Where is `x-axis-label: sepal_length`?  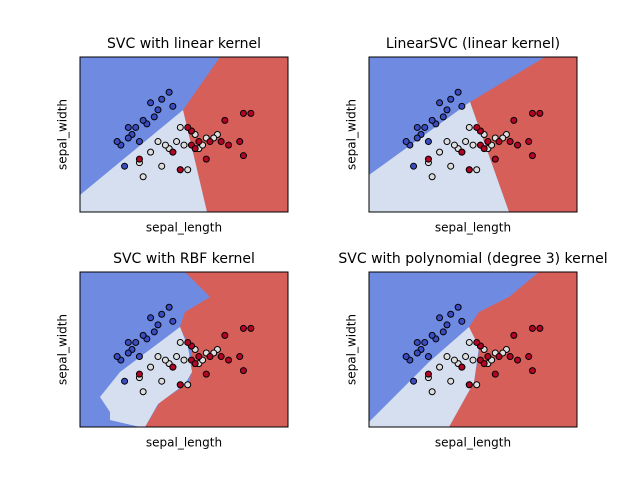
x-axis-label: sepal_length is located at coordinates (184, 228).